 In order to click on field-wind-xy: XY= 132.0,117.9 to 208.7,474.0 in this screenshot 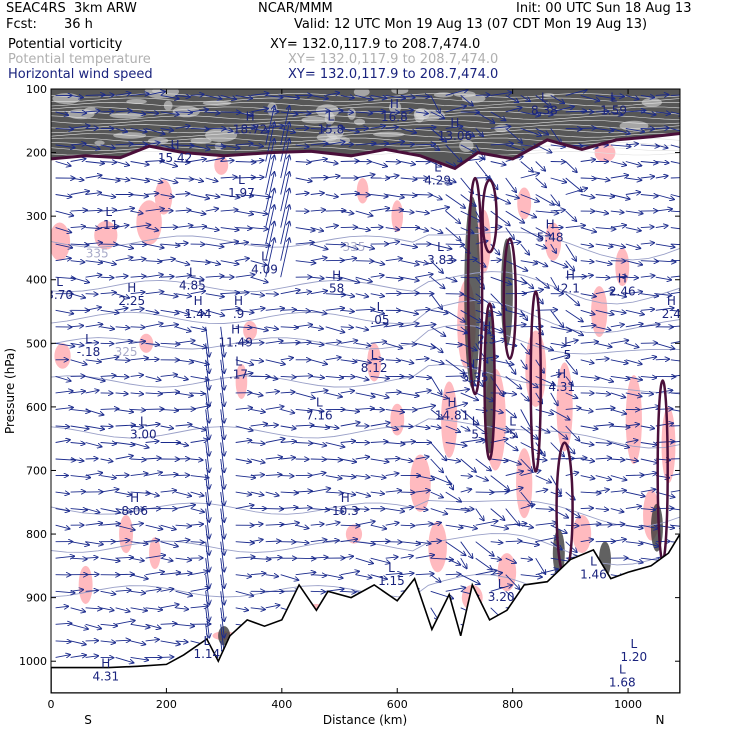, I will do `click(393, 74)`.